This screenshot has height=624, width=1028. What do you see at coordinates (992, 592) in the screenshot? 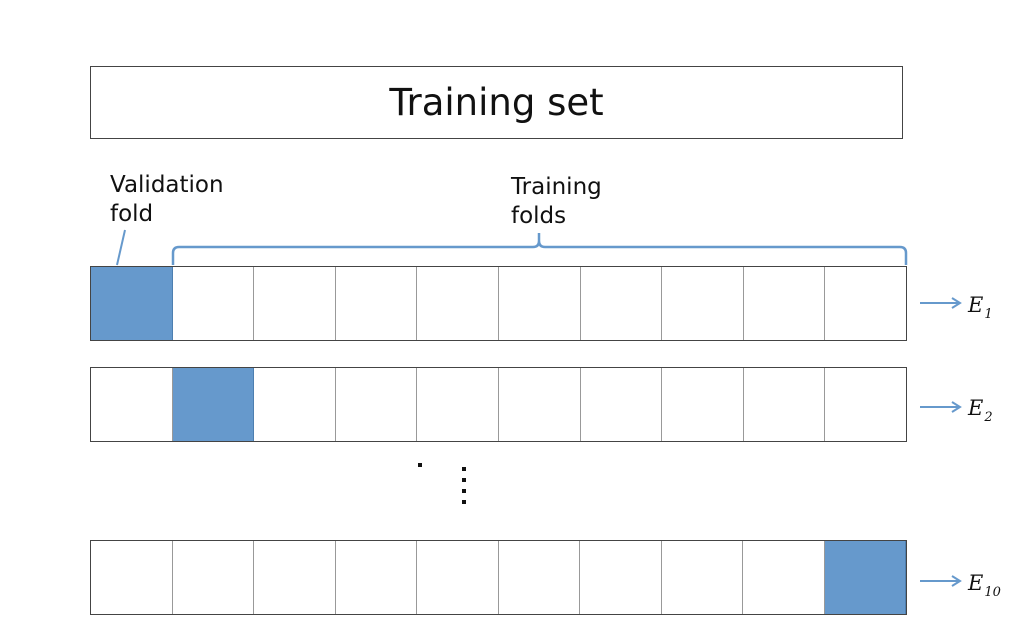
I see `error-e10-subscript: 10` at bounding box center [992, 592].